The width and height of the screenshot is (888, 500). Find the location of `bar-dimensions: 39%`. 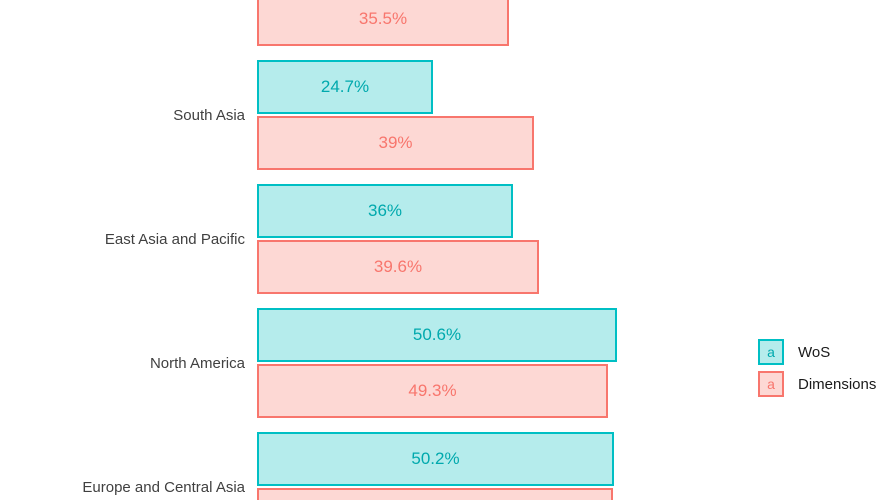

bar-dimensions: 39% is located at coordinates (395, 143).